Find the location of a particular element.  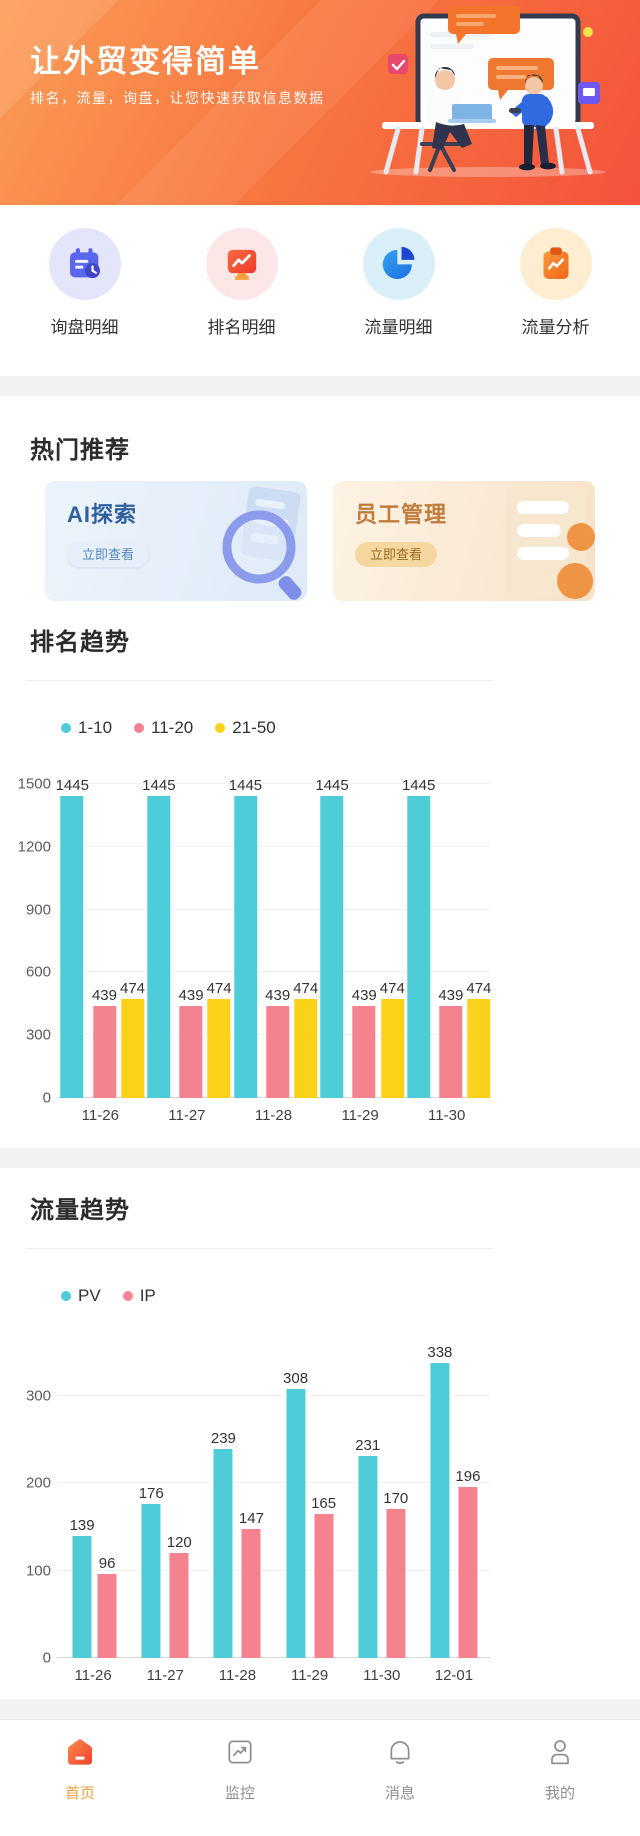

bar-column: 1445 is located at coordinates (159, 937).